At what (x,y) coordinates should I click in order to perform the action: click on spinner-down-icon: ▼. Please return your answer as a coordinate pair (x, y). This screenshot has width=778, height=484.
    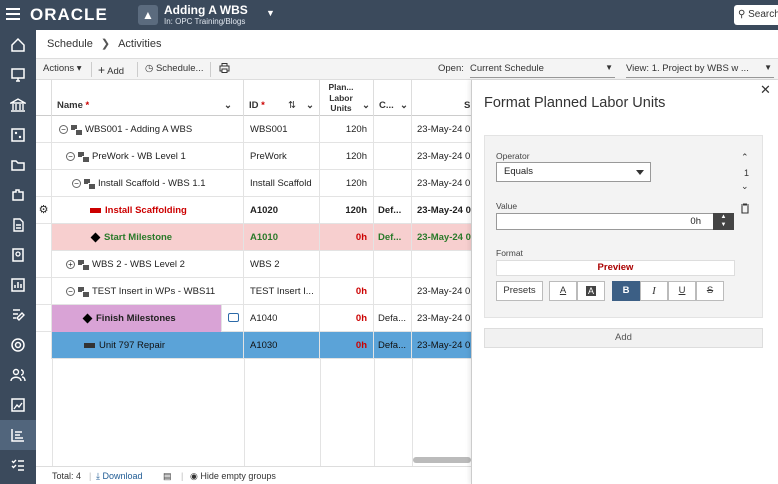
    Looking at the image, I should click on (723, 225).